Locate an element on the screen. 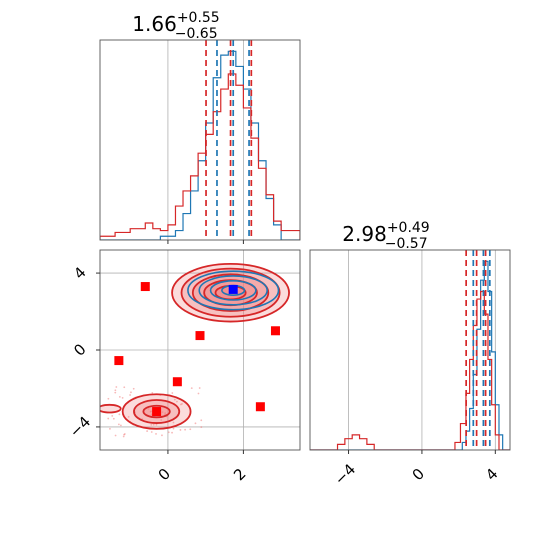  joint-marker-blue is located at coordinates (233, 289).